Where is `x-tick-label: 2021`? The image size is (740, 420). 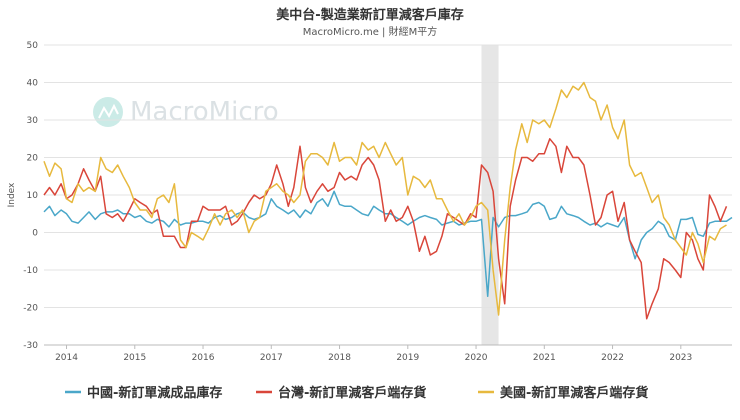 x-tick-label: 2021 is located at coordinates (544, 358).